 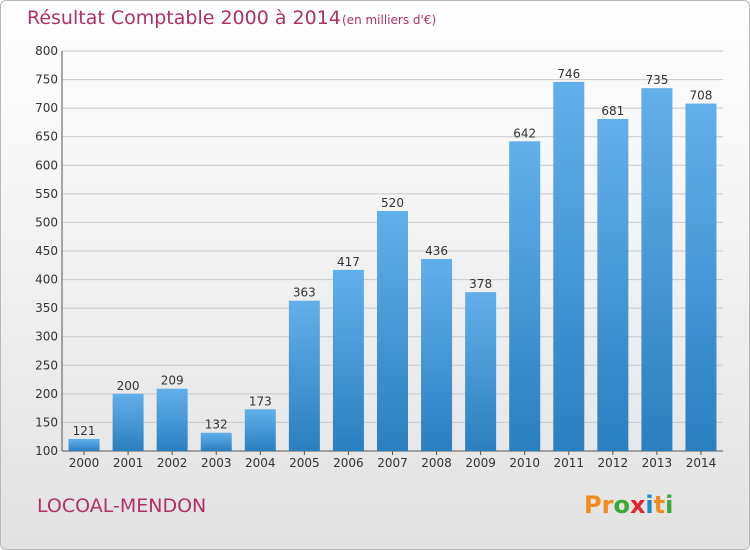 What do you see at coordinates (568, 74) in the screenshot?
I see `data-label: 746` at bounding box center [568, 74].